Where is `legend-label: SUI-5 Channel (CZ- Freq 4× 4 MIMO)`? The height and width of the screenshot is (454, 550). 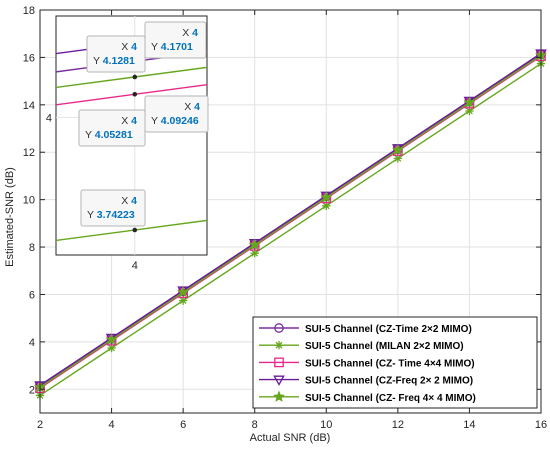 legend-label: SUI-5 Channel (CZ- Freq 4× 4 MIMO) is located at coordinates (390, 398).